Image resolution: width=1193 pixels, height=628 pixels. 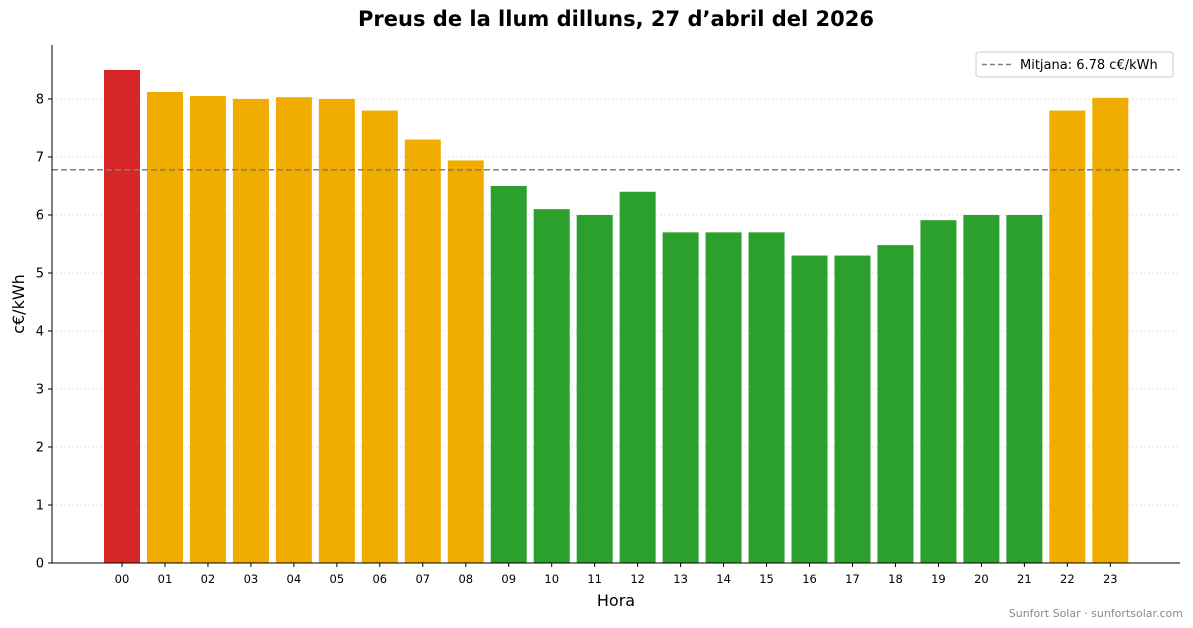 I want to click on x-tick-label: 03, so click(x=251, y=579).